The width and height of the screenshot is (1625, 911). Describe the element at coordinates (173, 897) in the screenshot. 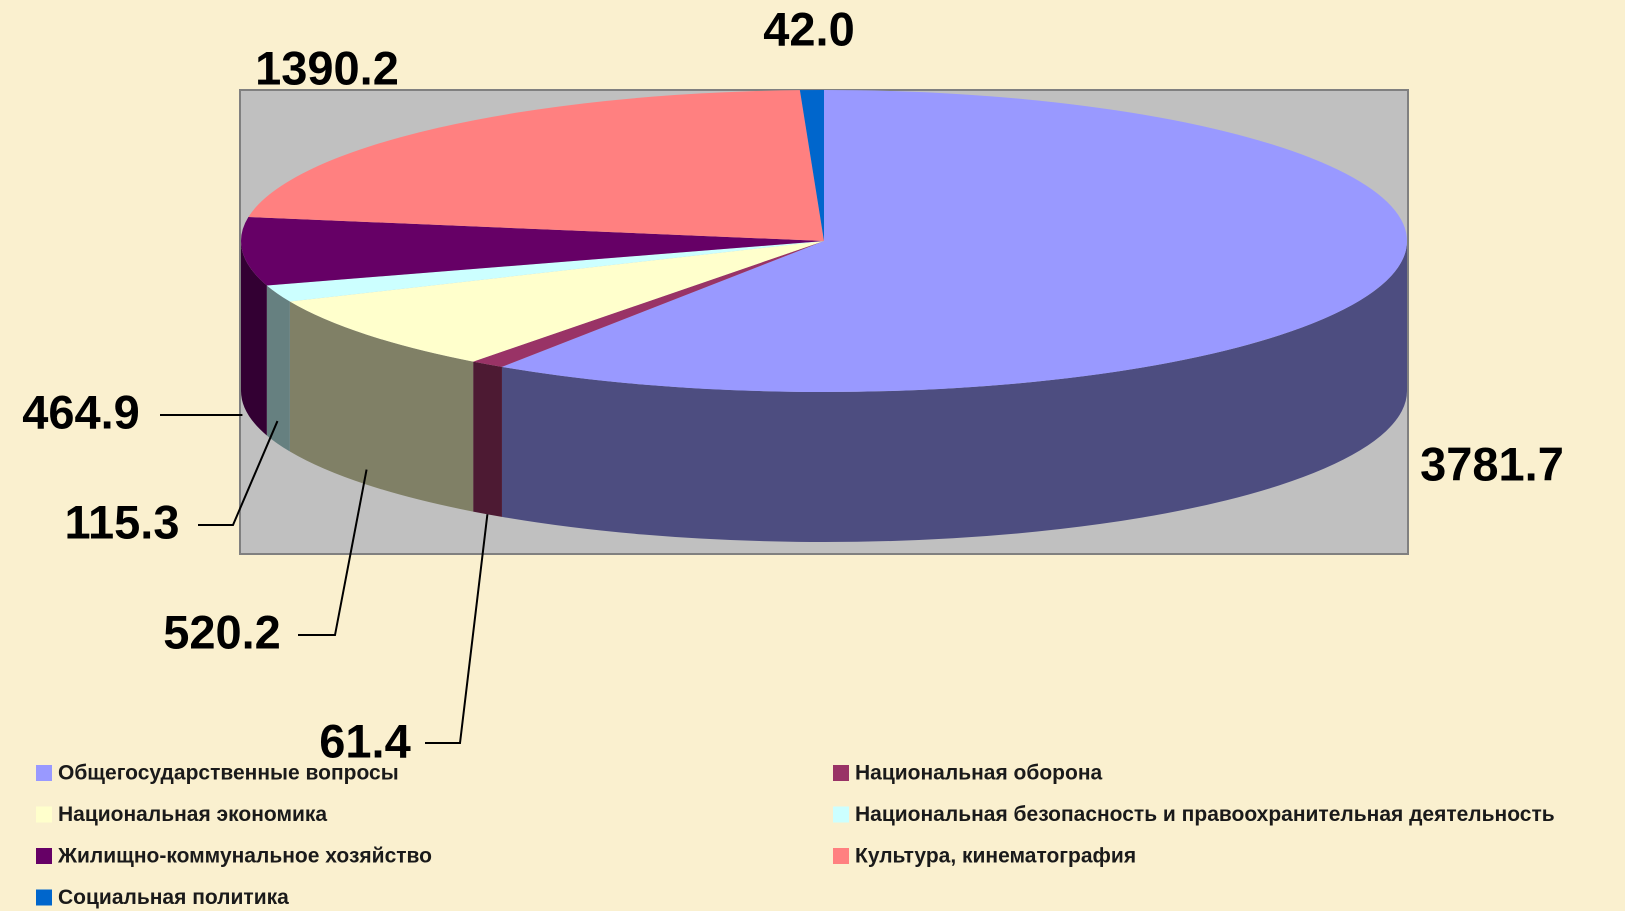

I see `legend-label: Социальная политика` at that location.